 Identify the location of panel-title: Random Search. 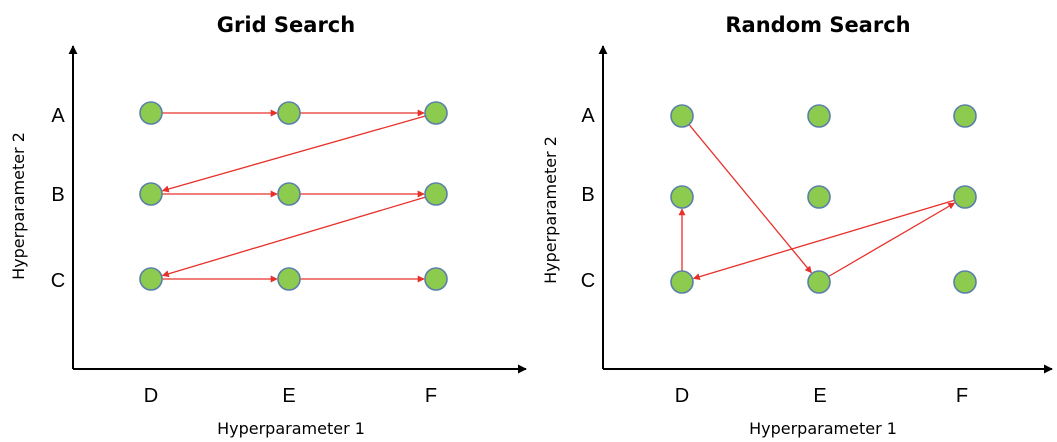
(817, 25).